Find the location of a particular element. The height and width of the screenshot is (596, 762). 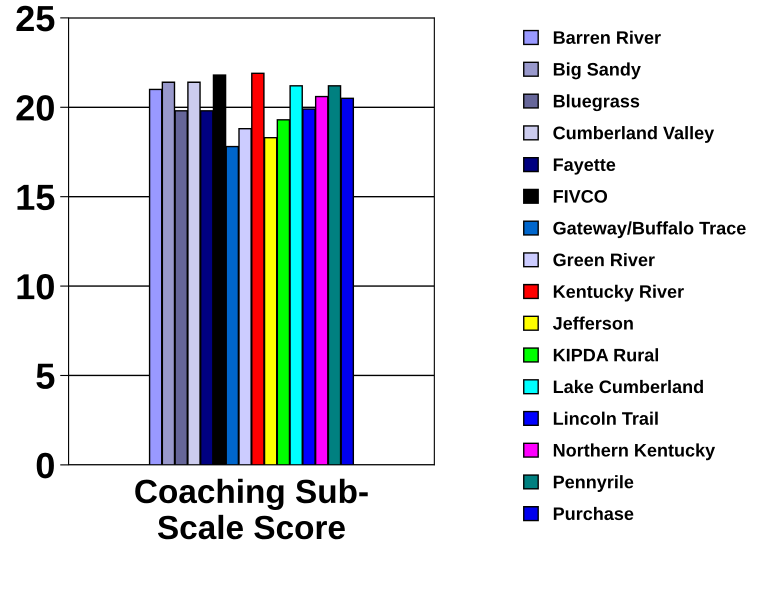

y-tick-label: 25 is located at coordinates (35, 19).